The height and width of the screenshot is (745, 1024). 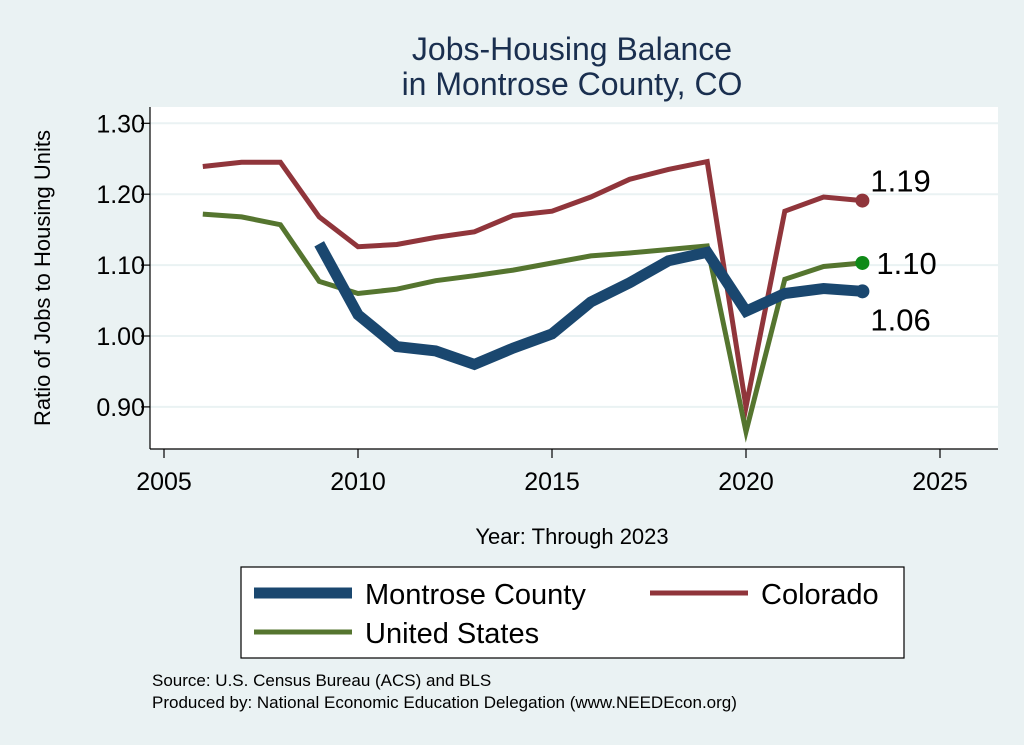 What do you see at coordinates (452, 634) in the screenshot?
I see `legend-label-united-states: United States` at bounding box center [452, 634].